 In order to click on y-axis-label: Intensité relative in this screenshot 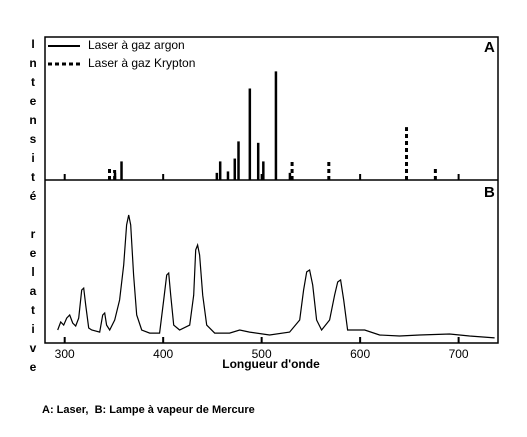, I will do `click(33, 208)`.